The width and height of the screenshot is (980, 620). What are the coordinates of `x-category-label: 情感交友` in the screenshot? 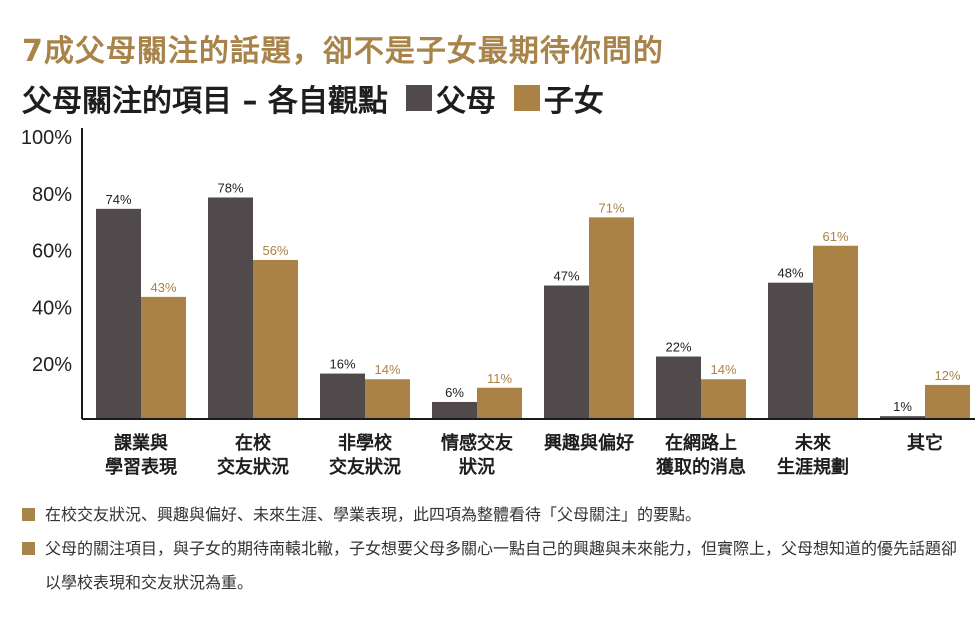 It's located at (477, 443).